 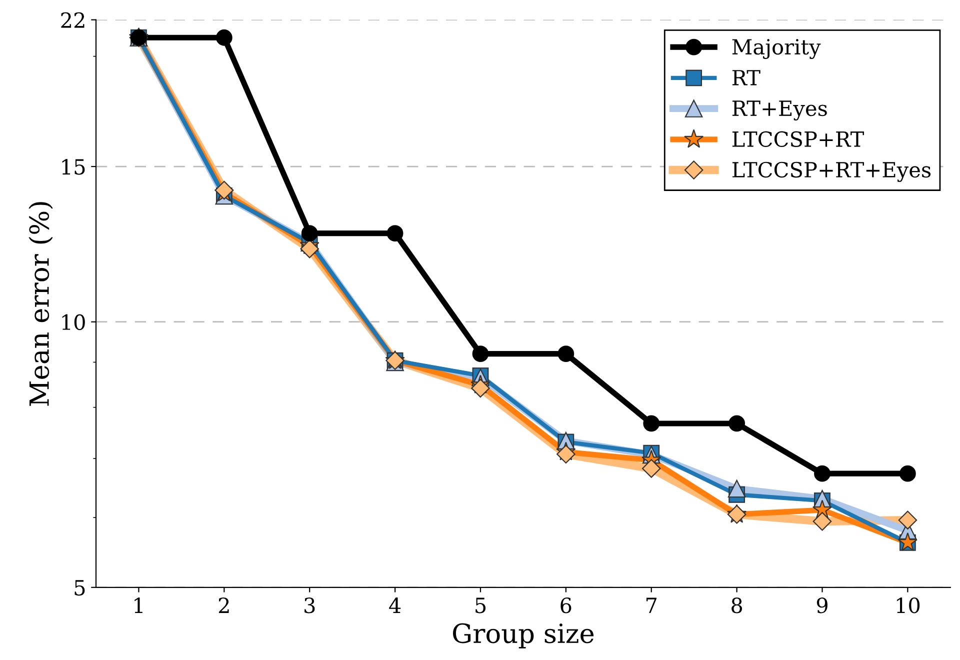 What do you see at coordinates (737, 605) in the screenshot?
I see `x-tick-label: 8` at bounding box center [737, 605].